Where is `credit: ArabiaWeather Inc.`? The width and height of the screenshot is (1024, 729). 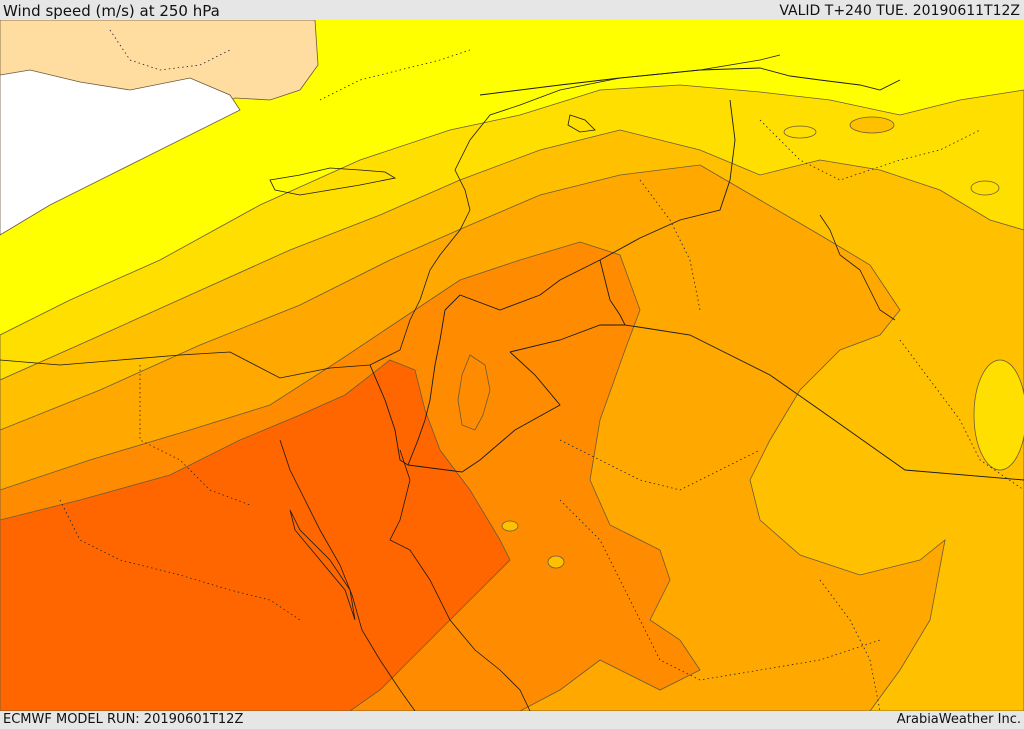 credit: ArabiaWeather Inc. is located at coordinates (958, 719).